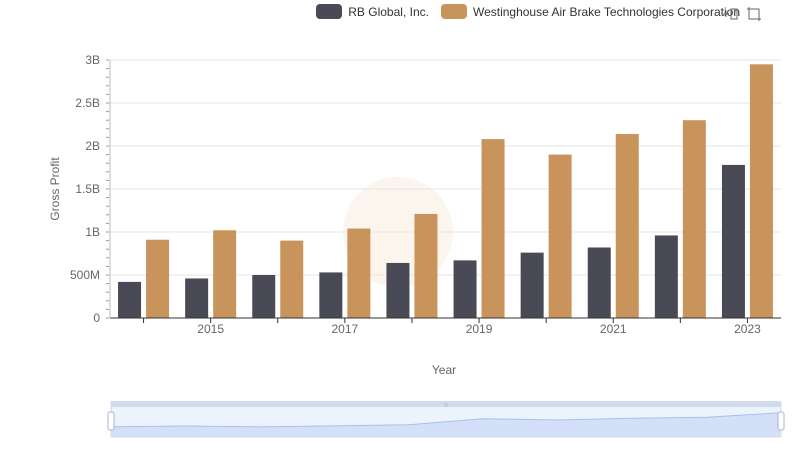  What do you see at coordinates (359, 273) in the screenshot?
I see `bar-wabtec-2017` at bounding box center [359, 273].